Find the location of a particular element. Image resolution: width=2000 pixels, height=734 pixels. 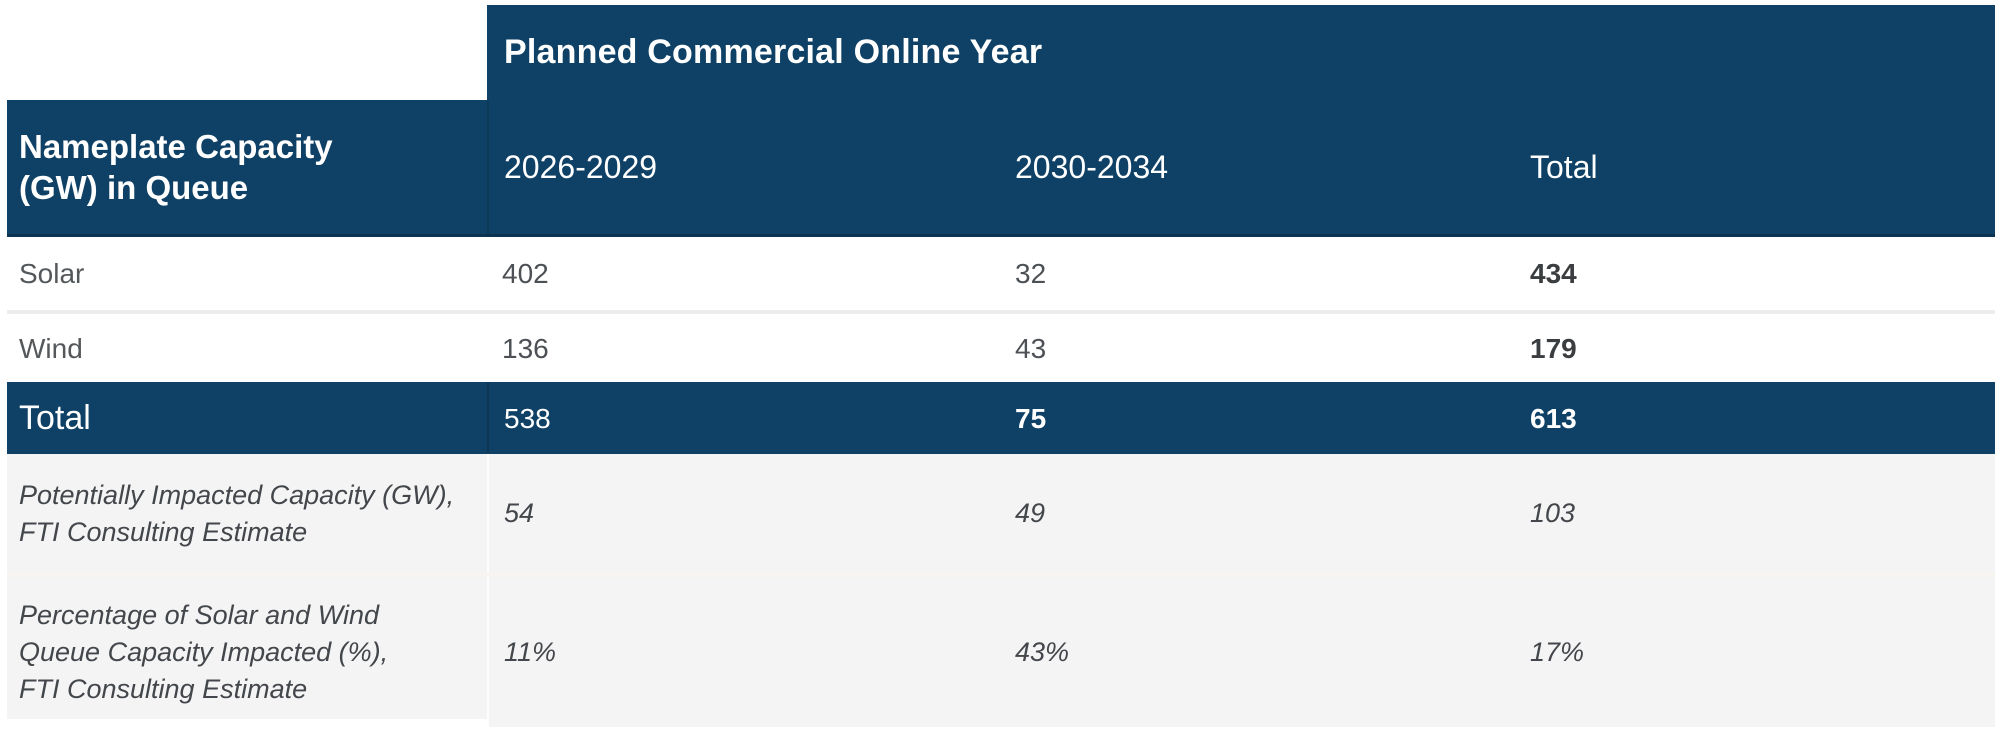

col-header-2026-2029: 2026-2029 is located at coordinates (743, 167).